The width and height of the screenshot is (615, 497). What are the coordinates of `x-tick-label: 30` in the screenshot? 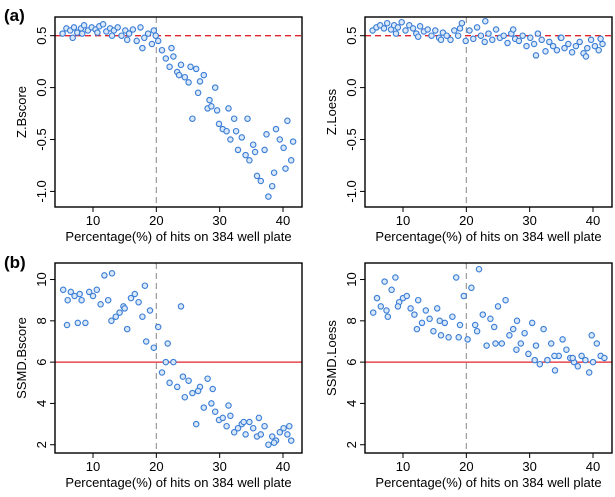 It's located at (529, 466).